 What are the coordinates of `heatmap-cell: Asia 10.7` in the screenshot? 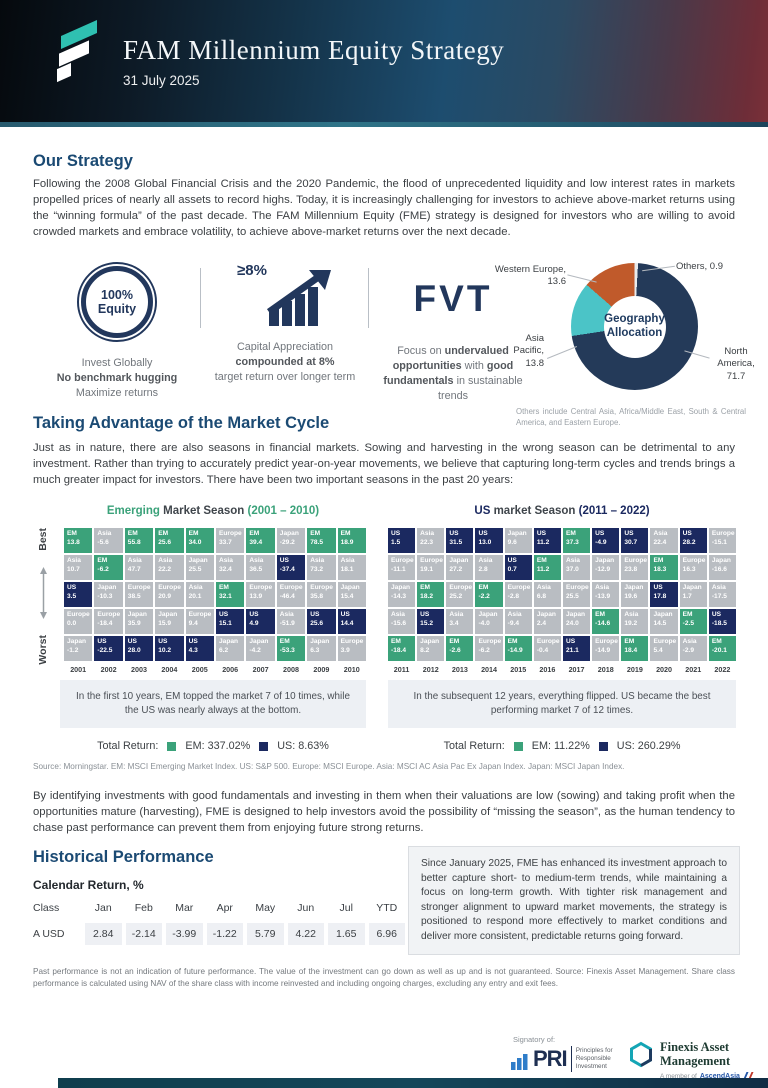 It's located at (78, 567).